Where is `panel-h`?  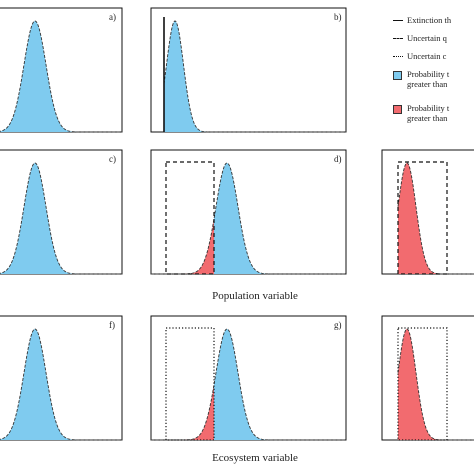 panel-h is located at coordinates (427, 378).